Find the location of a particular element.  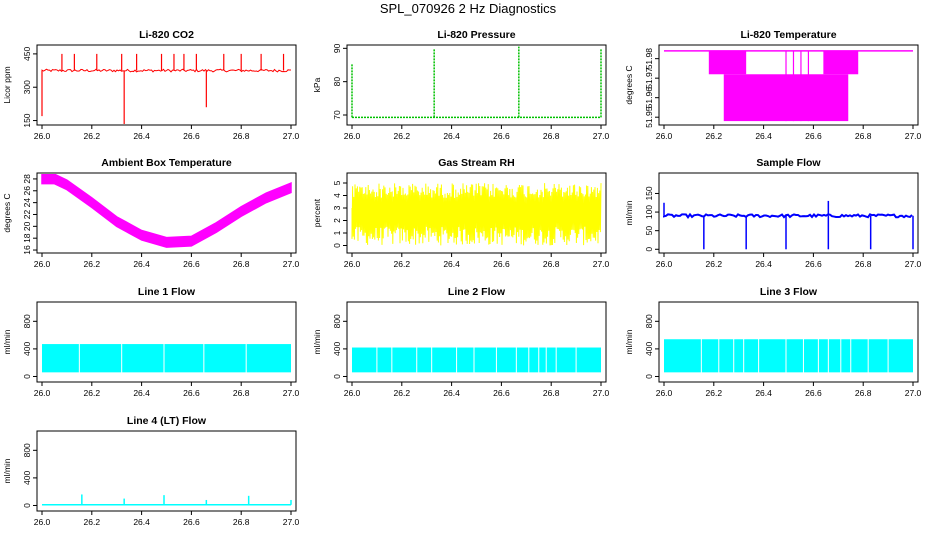

y-tick-label: 4 is located at coordinates (337, 195).